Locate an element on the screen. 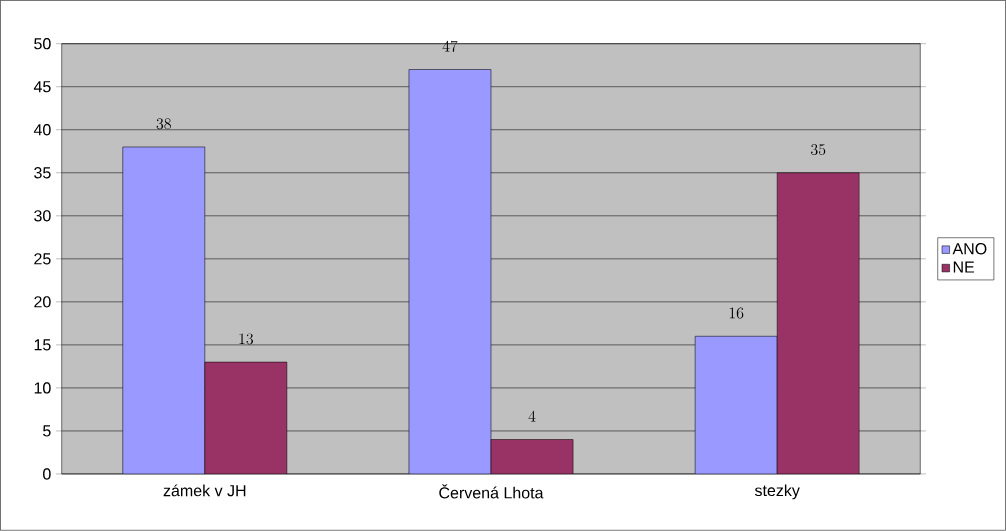 The image size is (1006, 531). legend-label: ANO is located at coordinates (969, 249).